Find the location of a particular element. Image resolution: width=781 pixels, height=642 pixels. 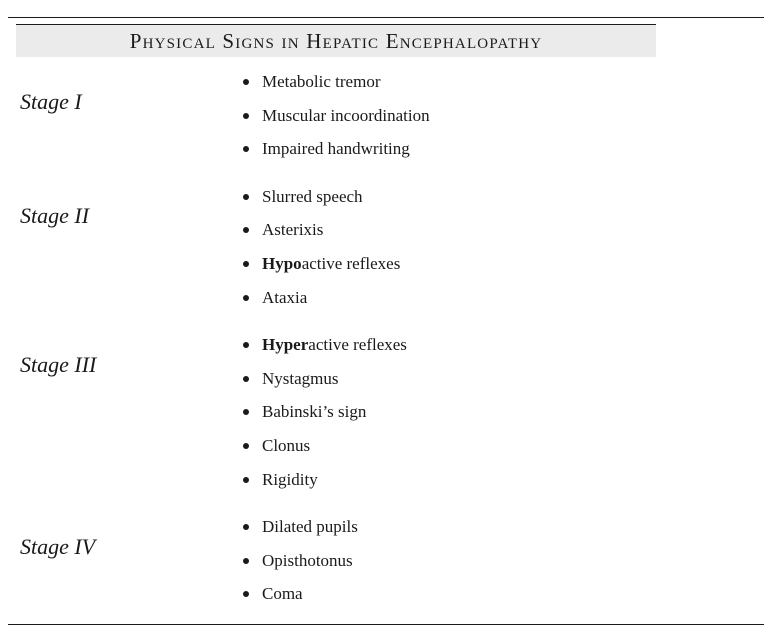

sign-item: Nystagmus is located at coordinates (291, 379).